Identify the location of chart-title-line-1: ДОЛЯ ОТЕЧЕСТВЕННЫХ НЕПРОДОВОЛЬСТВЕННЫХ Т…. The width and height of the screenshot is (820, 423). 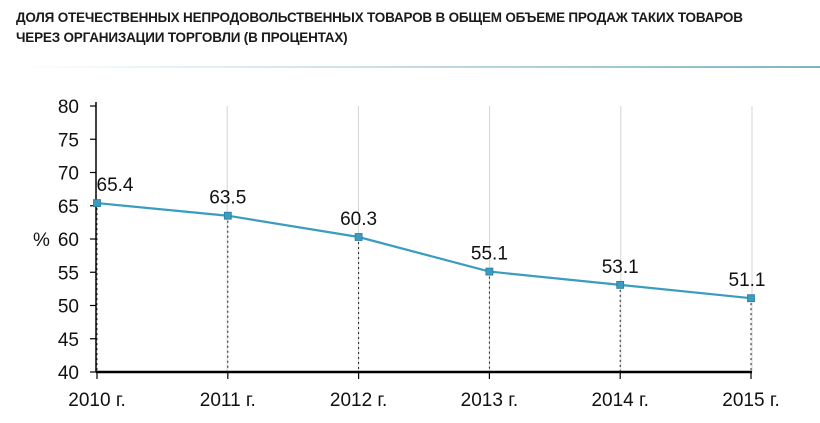
(379, 17).